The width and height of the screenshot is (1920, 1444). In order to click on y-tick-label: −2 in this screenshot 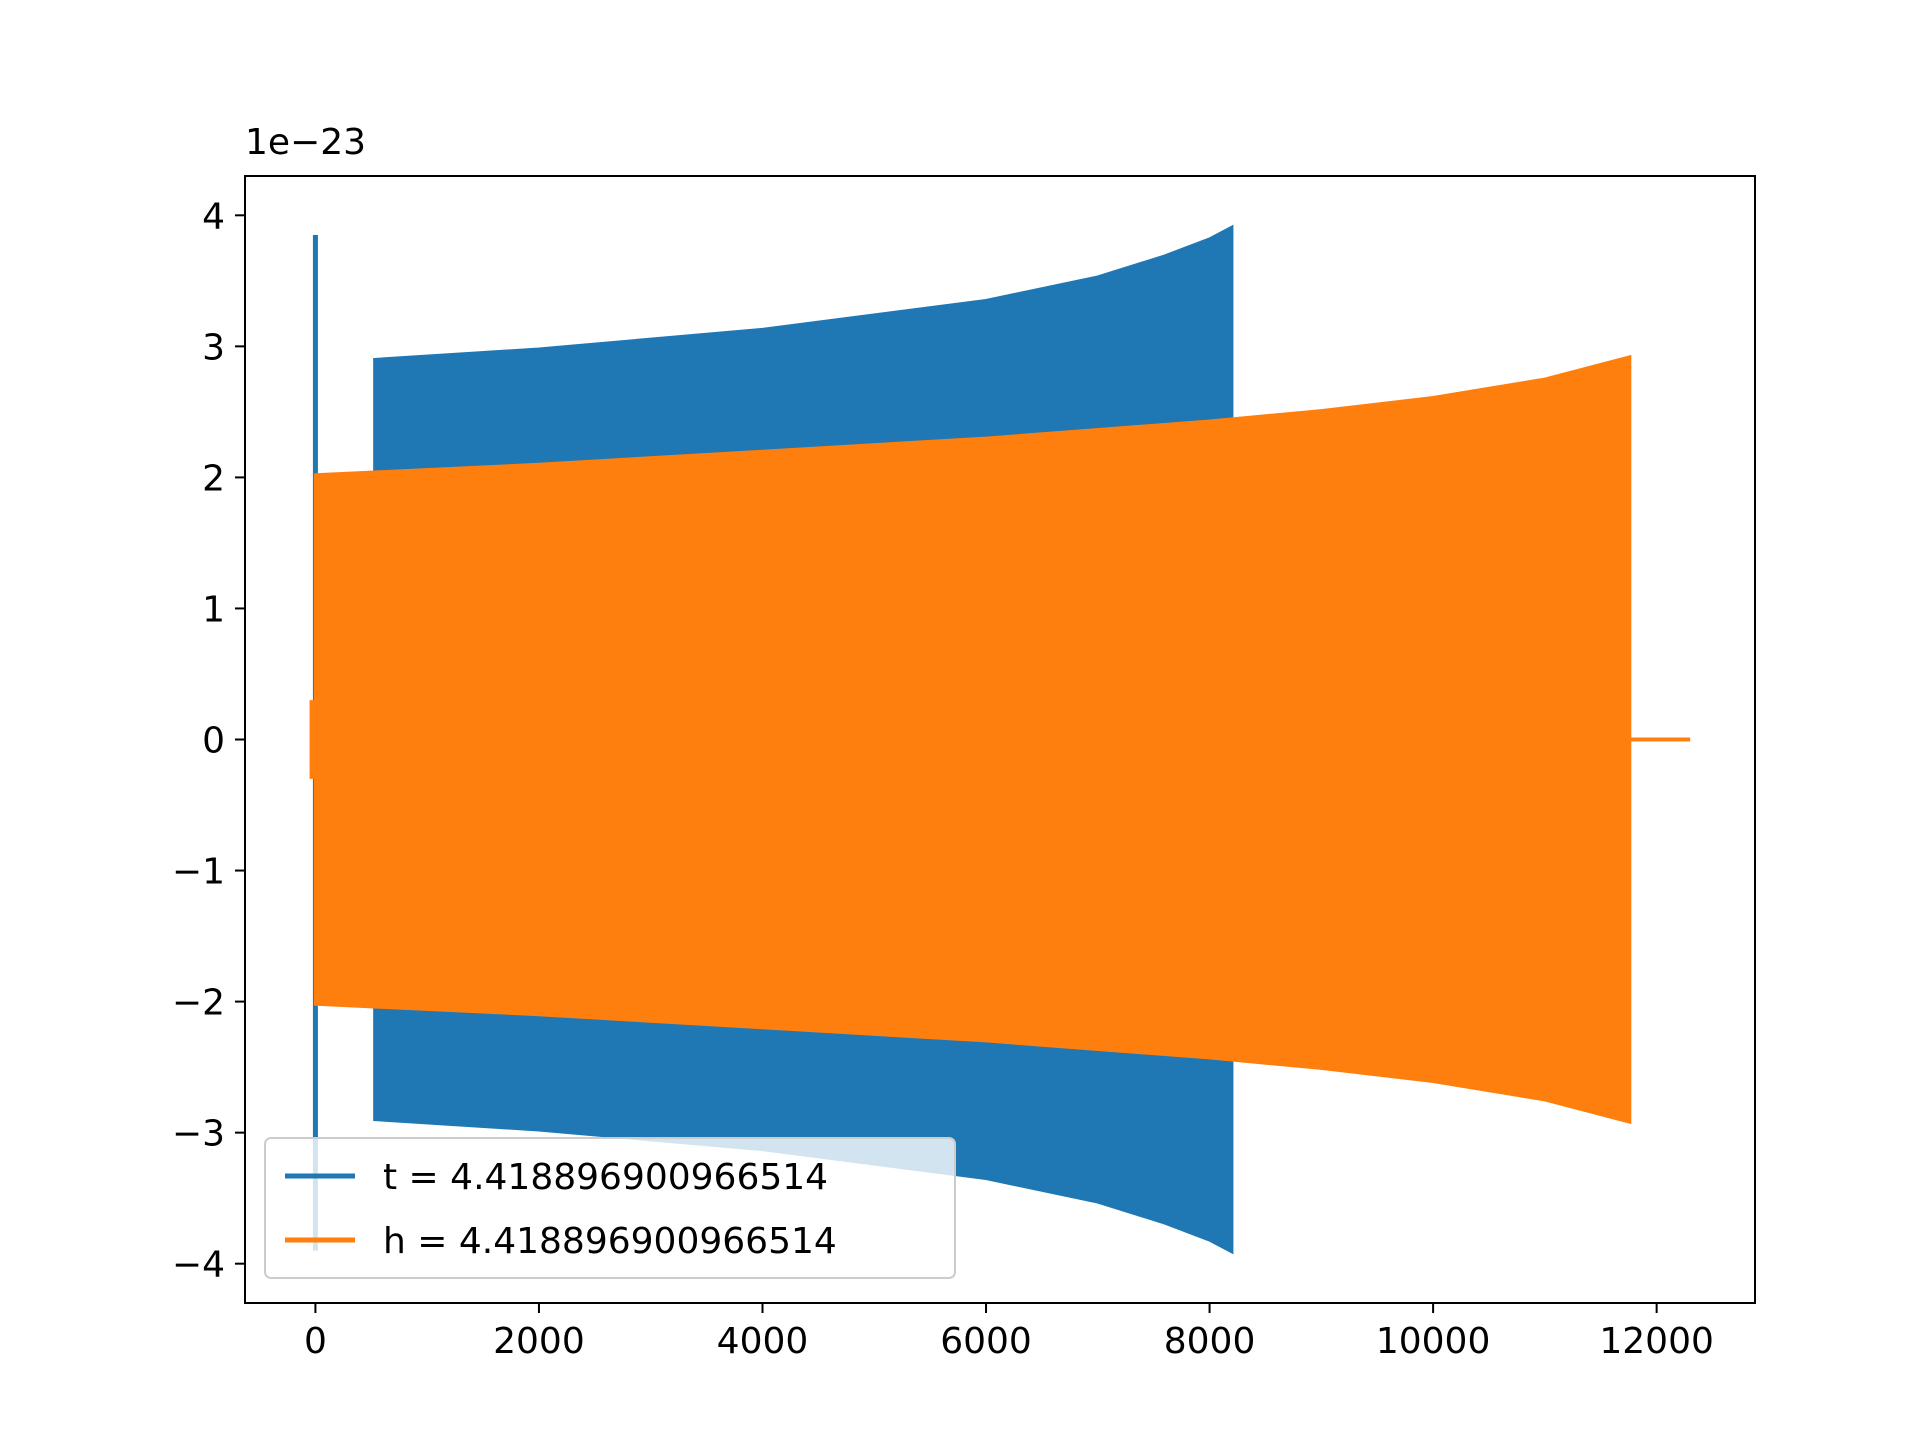, I will do `click(198, 1003)`.